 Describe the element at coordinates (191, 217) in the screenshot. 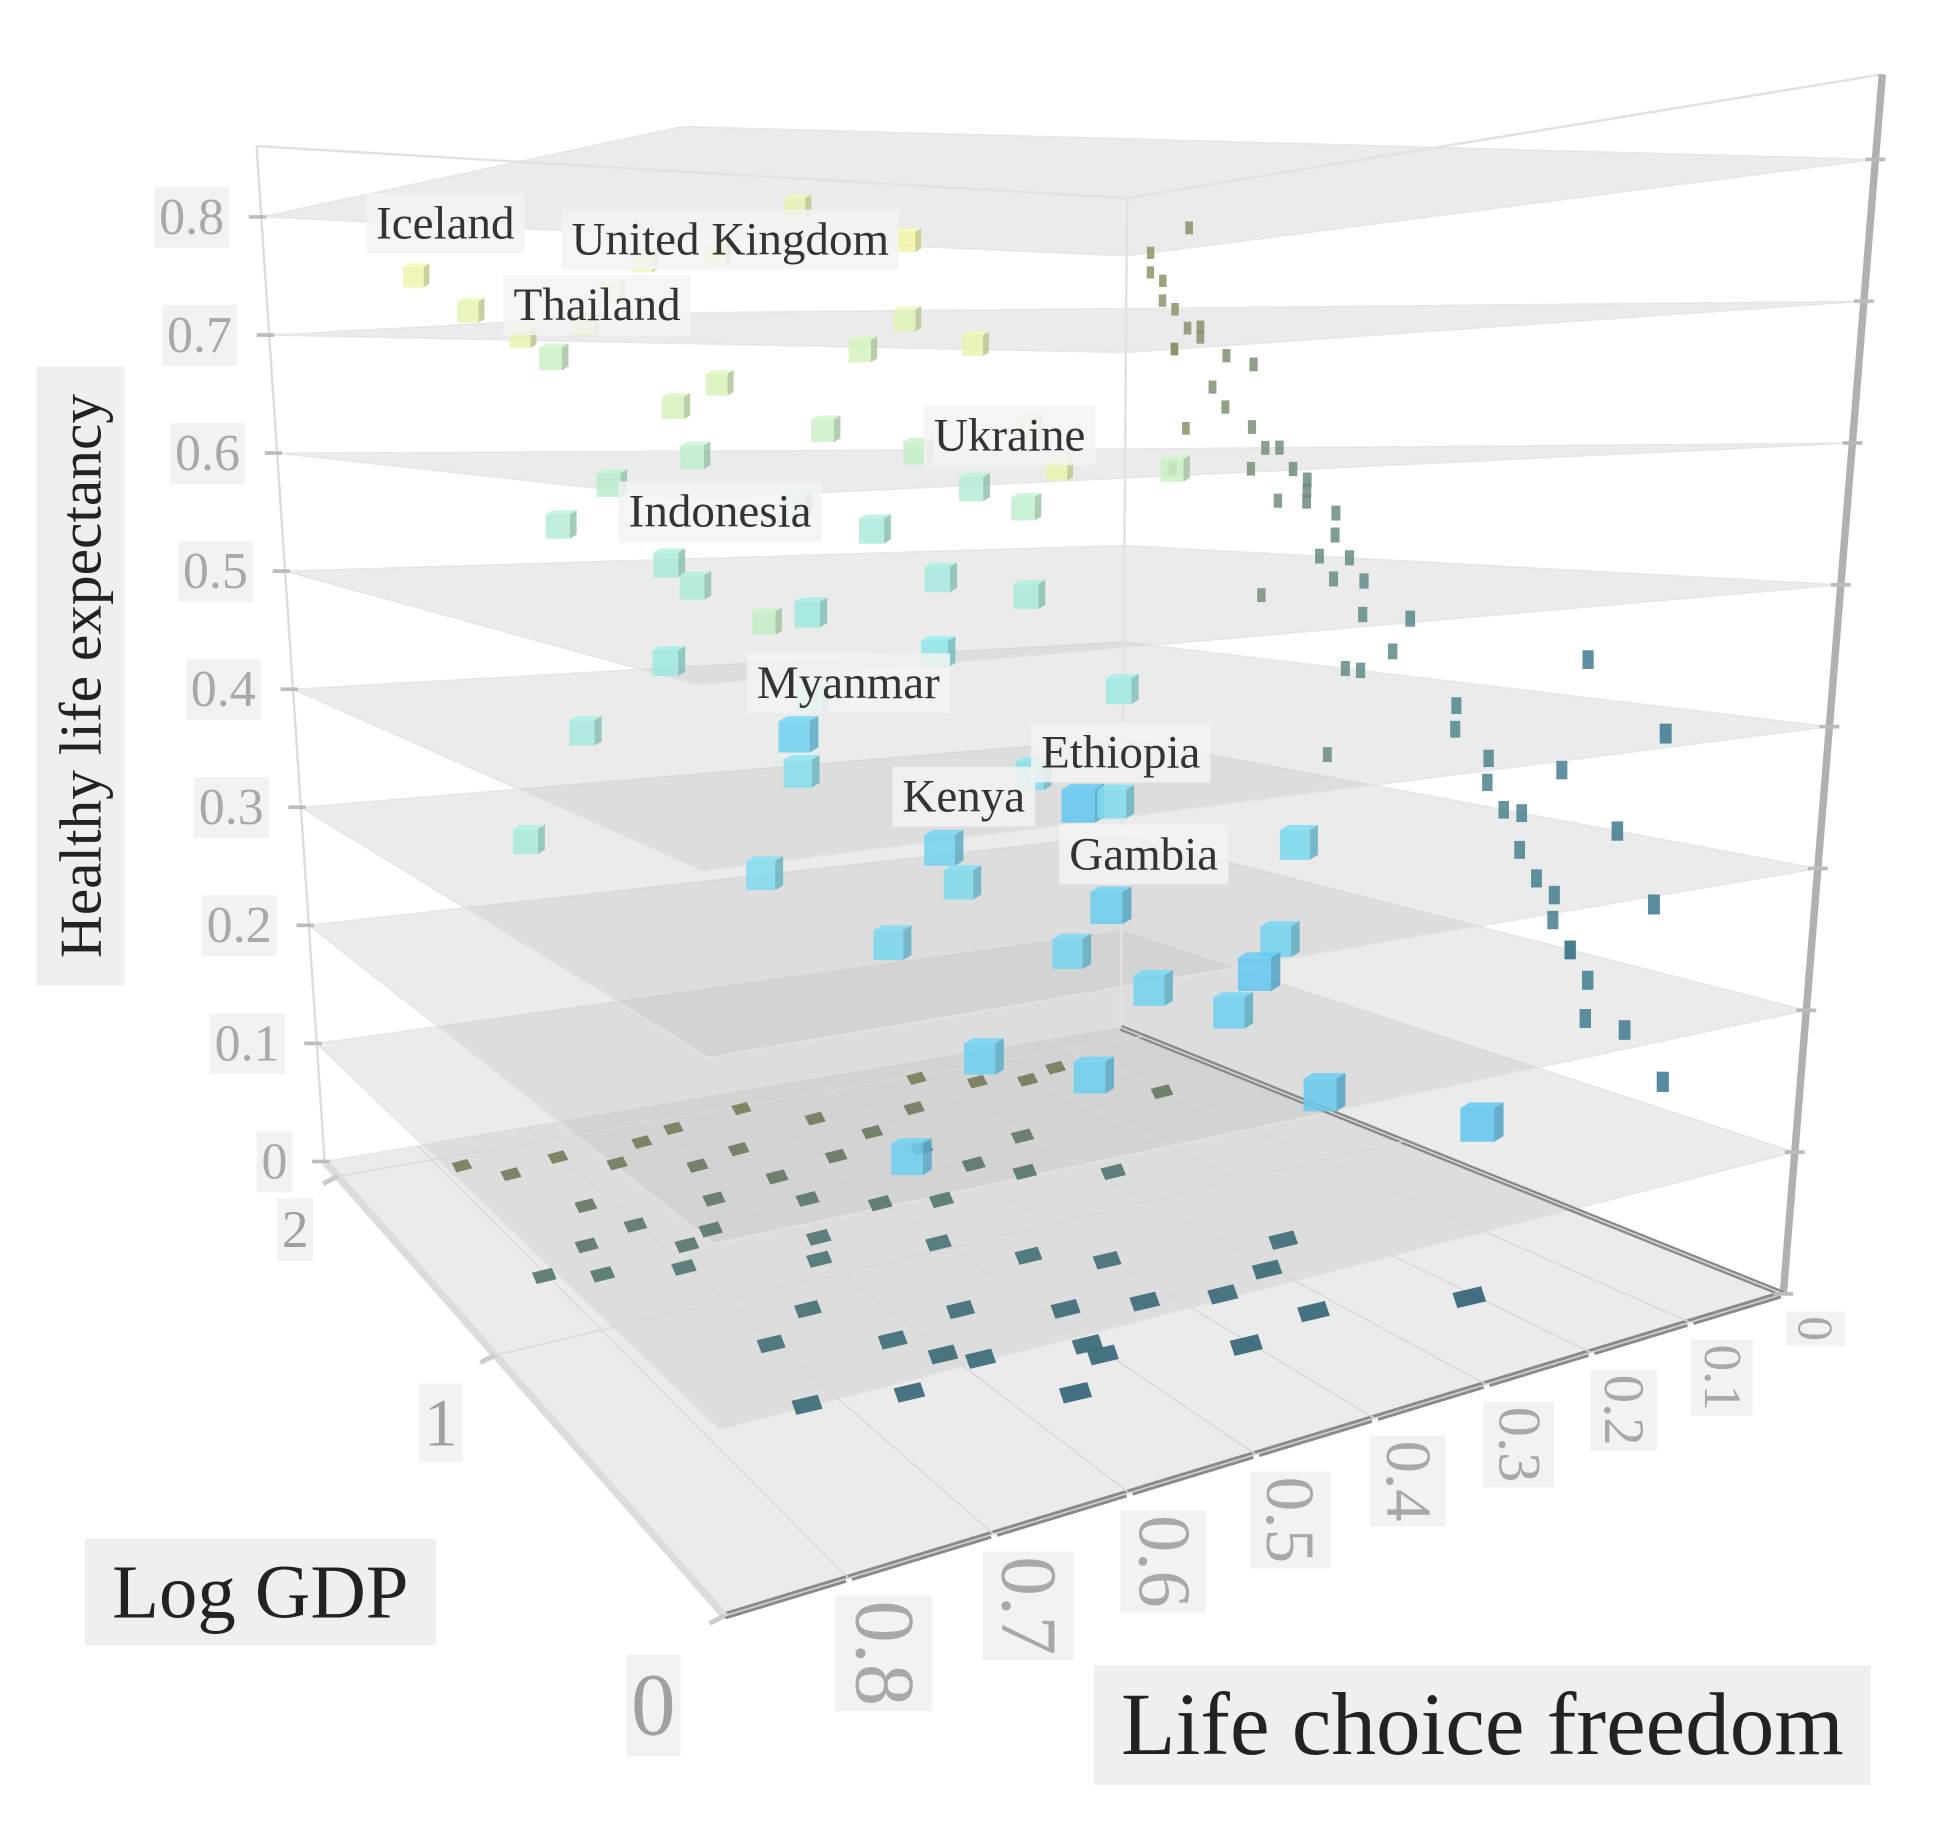

I see `z-tick-label: 0.8` at that location.